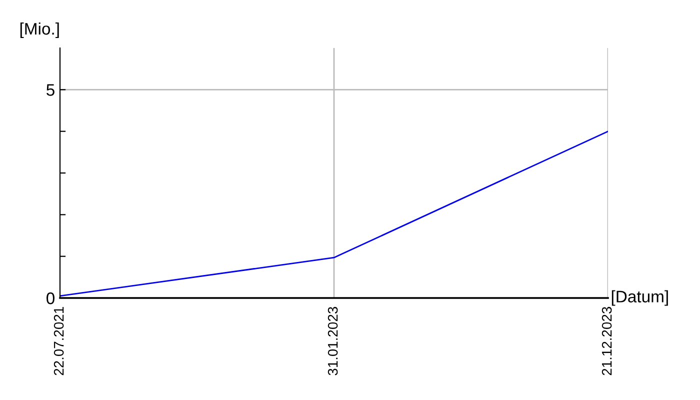  Describe the element at coordinates (59, 341) in the screenshot. I see `x-tick-label: 22.07.2021` at that location.